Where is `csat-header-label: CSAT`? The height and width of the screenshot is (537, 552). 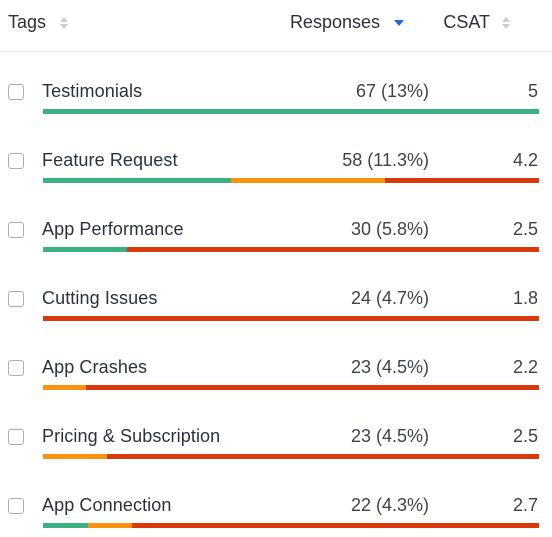
csat-header-label: CSAT is located at coordinates (466, 22).